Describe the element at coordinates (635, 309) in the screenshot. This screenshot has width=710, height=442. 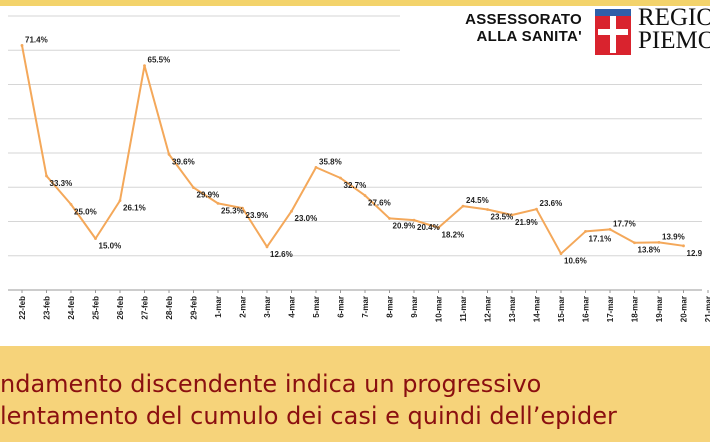
I see `x-tick-label: 18-mar` at that location.